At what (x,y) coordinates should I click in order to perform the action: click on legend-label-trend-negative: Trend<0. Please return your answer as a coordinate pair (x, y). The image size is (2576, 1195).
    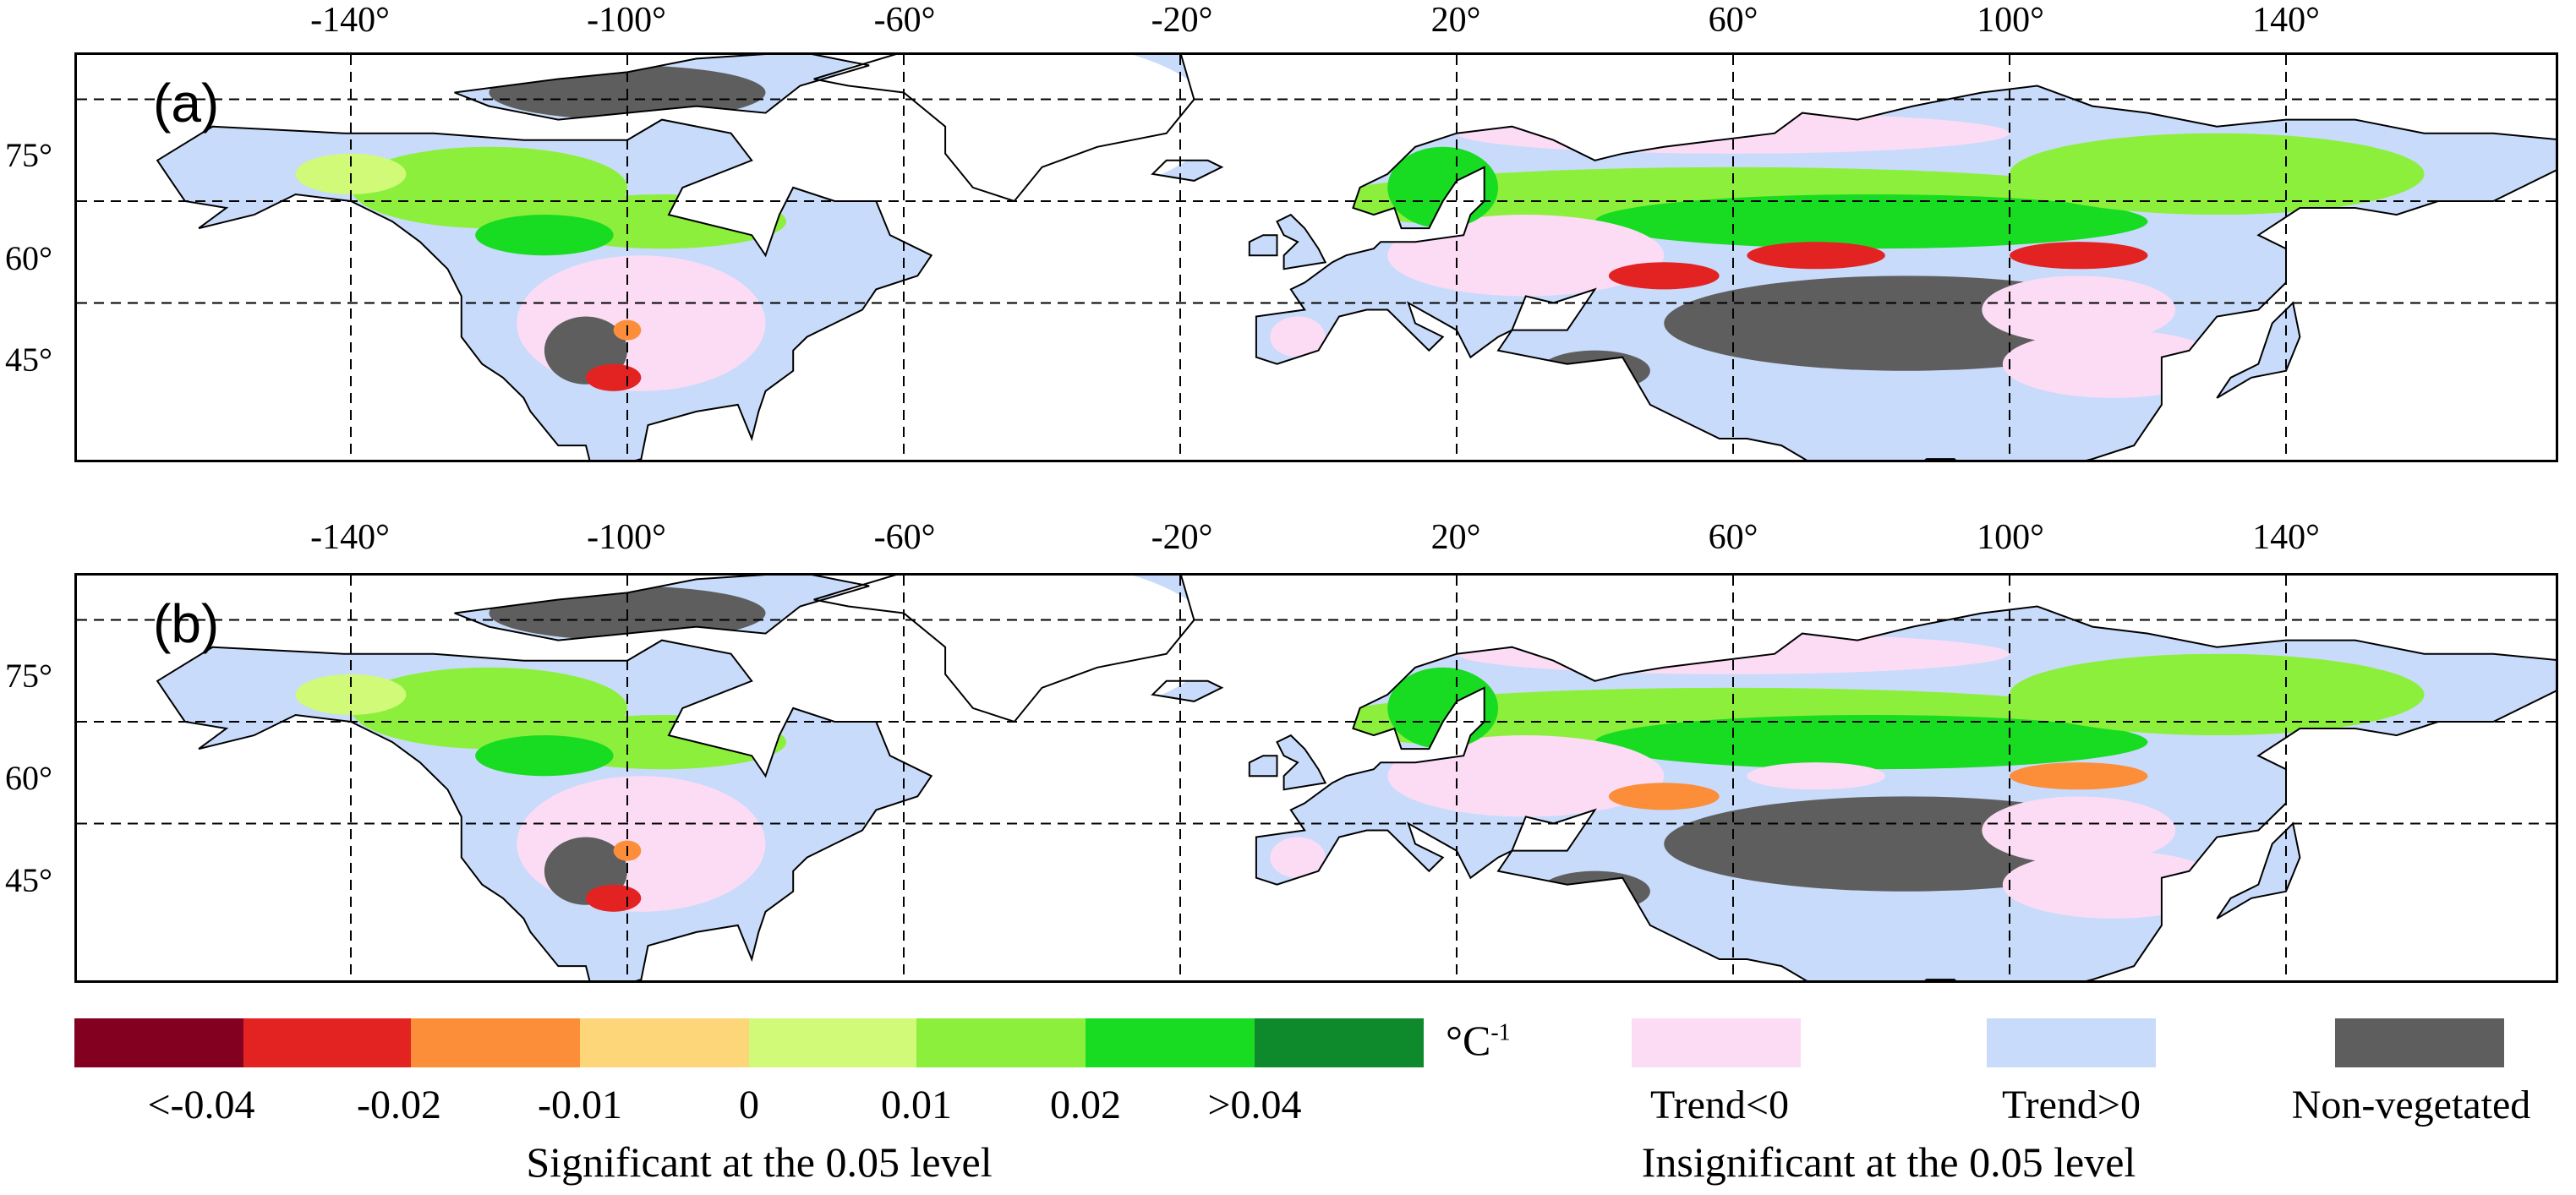
    Looking at the image, I should click on (1719, 1105).